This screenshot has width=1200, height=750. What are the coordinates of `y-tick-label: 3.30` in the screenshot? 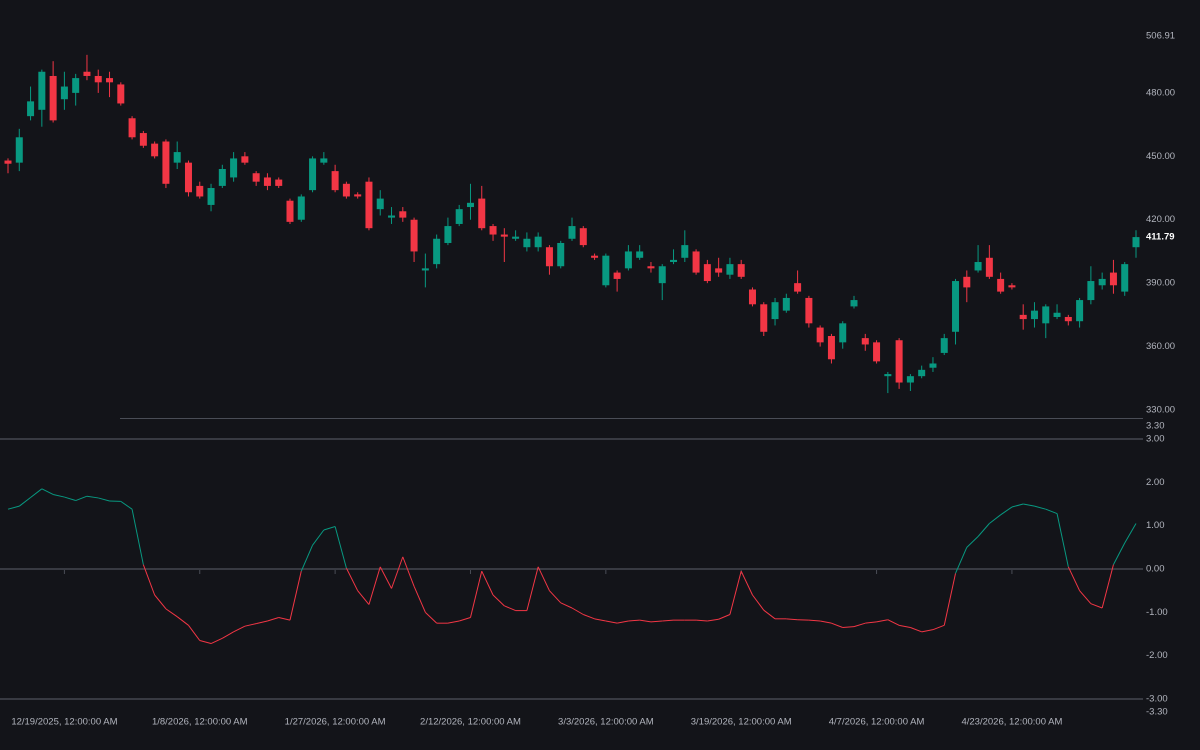 It's located at (1155, 426).